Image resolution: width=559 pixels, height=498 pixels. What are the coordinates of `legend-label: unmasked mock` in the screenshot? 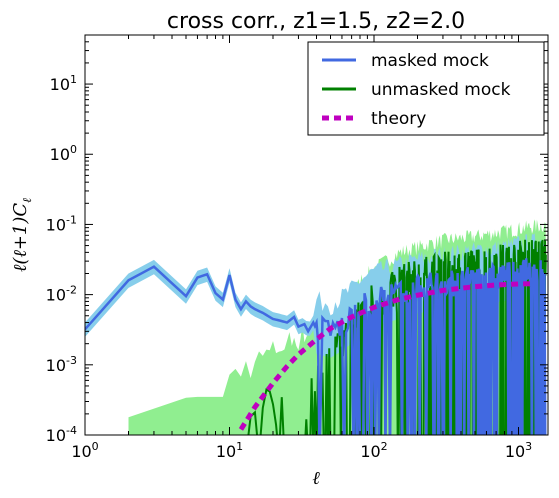 It's located at (441, 90).